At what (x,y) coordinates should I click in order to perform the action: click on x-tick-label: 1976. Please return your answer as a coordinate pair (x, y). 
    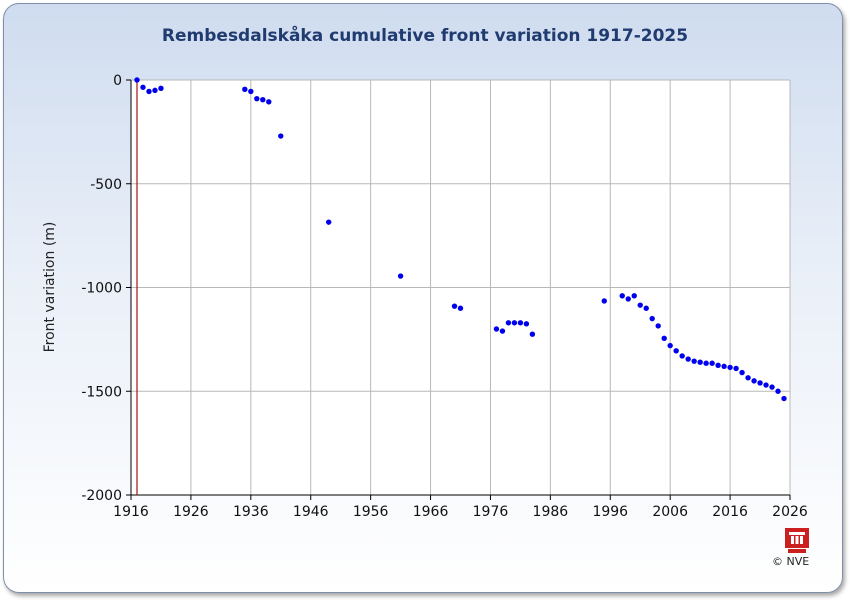
    Looking at the image, I should click on (491, 512).